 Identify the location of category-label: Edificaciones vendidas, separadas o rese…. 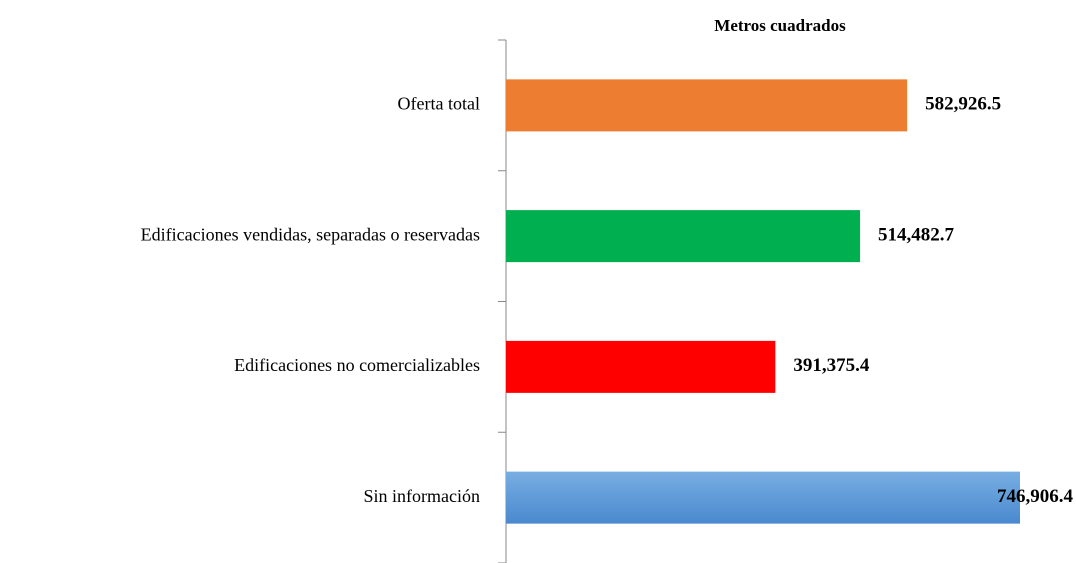
(310, 234).